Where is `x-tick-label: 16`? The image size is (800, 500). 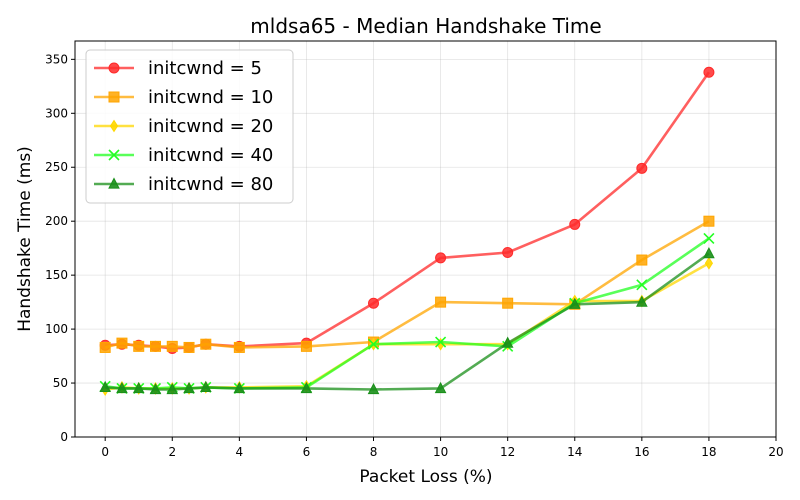
x-tick-label: 16 is located at coordinates (641, 452).